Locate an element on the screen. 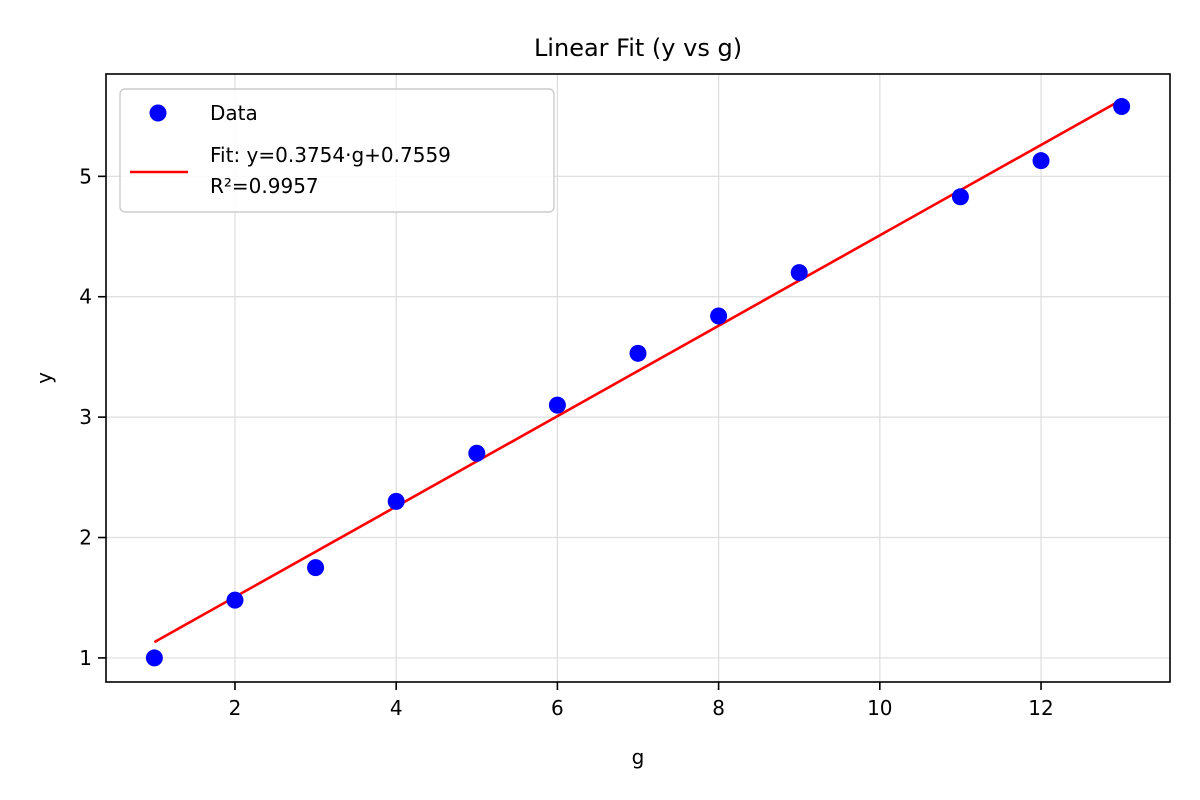  x-tick-label: 6 is located at coordinates (557, 708).